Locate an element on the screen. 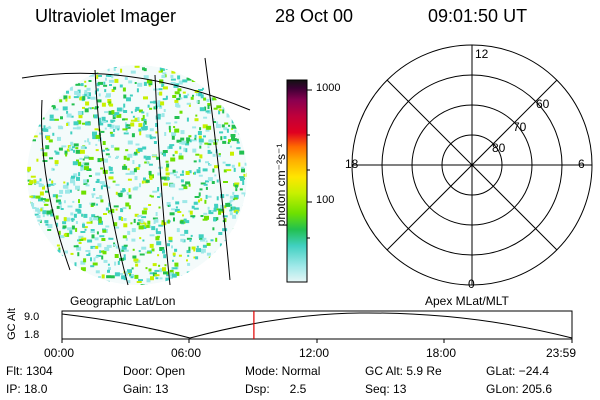  mlat-label-80: 80 is located at coordinates (499, 148).